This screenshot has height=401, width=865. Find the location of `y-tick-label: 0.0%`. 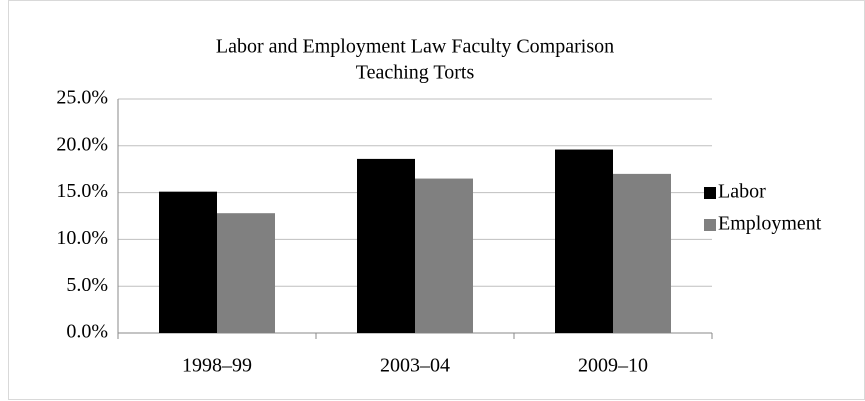

y-tick-label: 0.0% is located at coordinates (87, 332).